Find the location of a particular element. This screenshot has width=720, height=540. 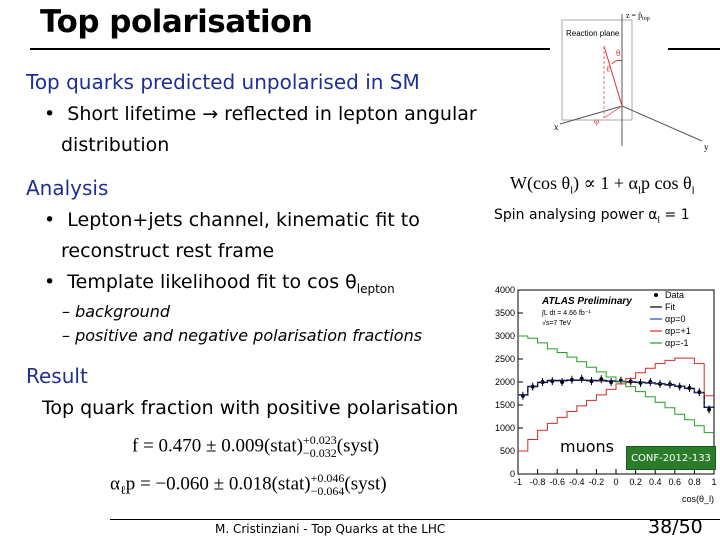

reaction-plane-label: Reaction plane is located at coordinates (593, 33).